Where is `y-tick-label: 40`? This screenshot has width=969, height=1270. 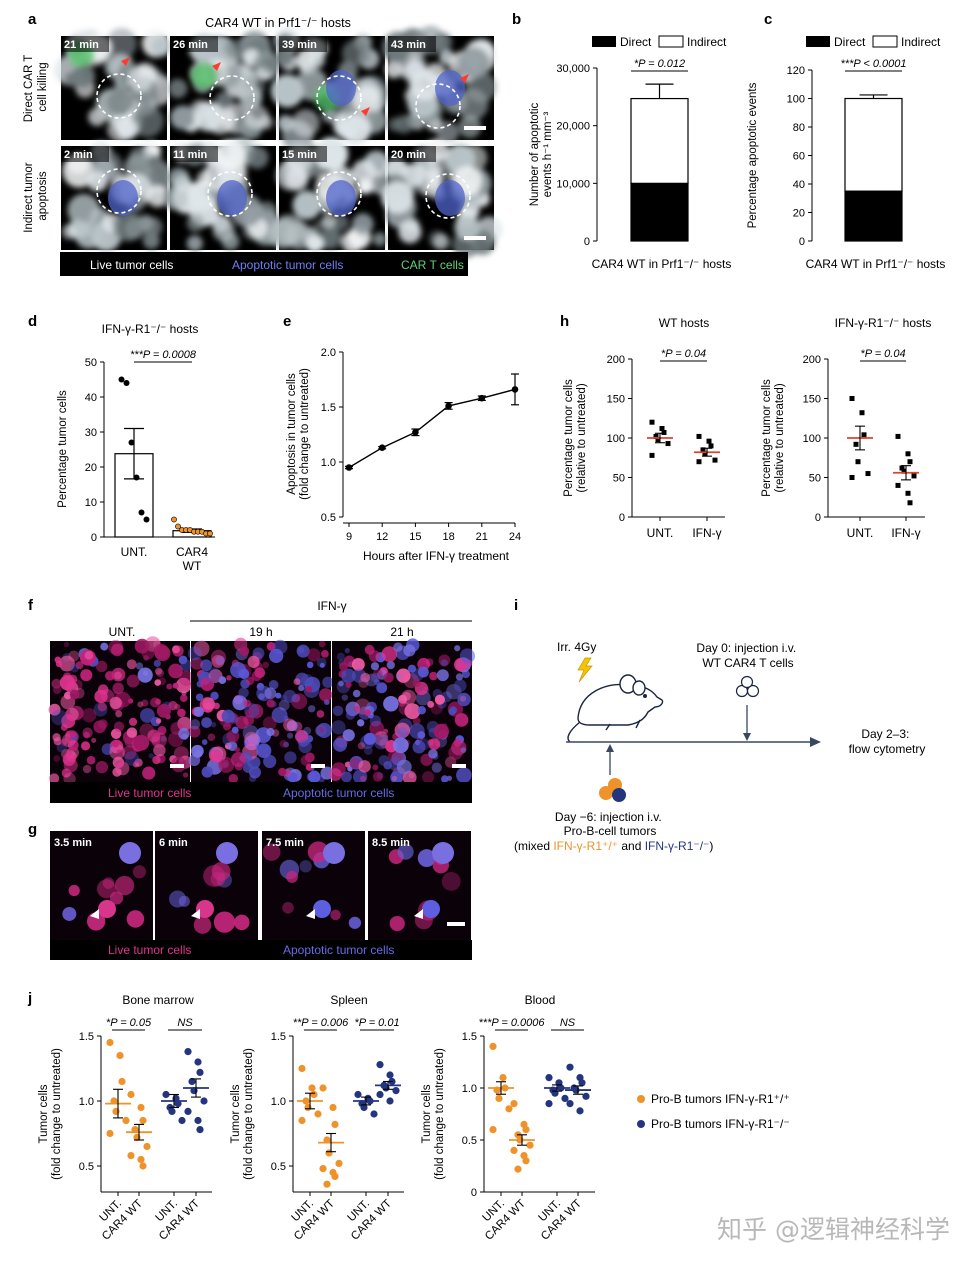 y-tick-label: 40 is located at coordinates (799, 185).